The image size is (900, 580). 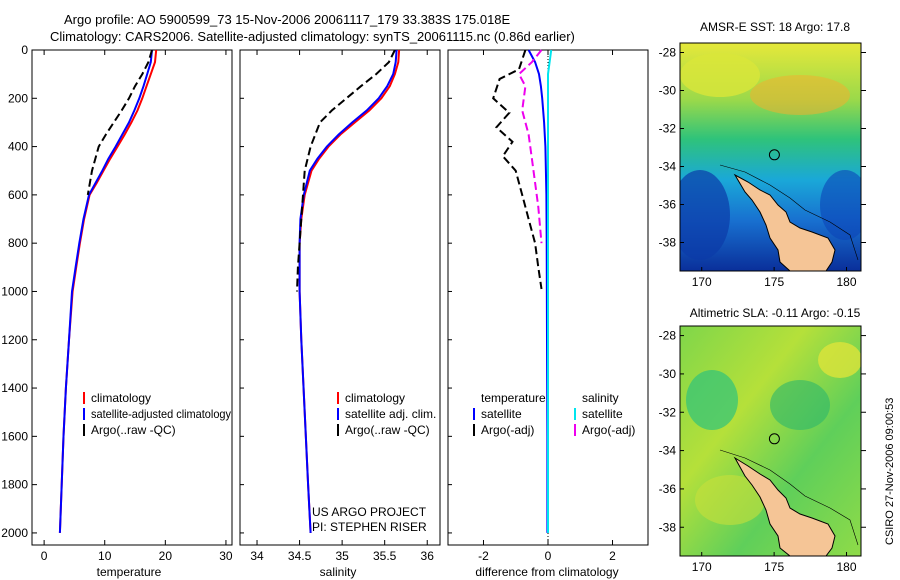 What do you see at coordinates (161, 414) in the screenshot?
I see `legend-satellite-label: satellite-adjusted climatology` at bounding box center [161, 414].